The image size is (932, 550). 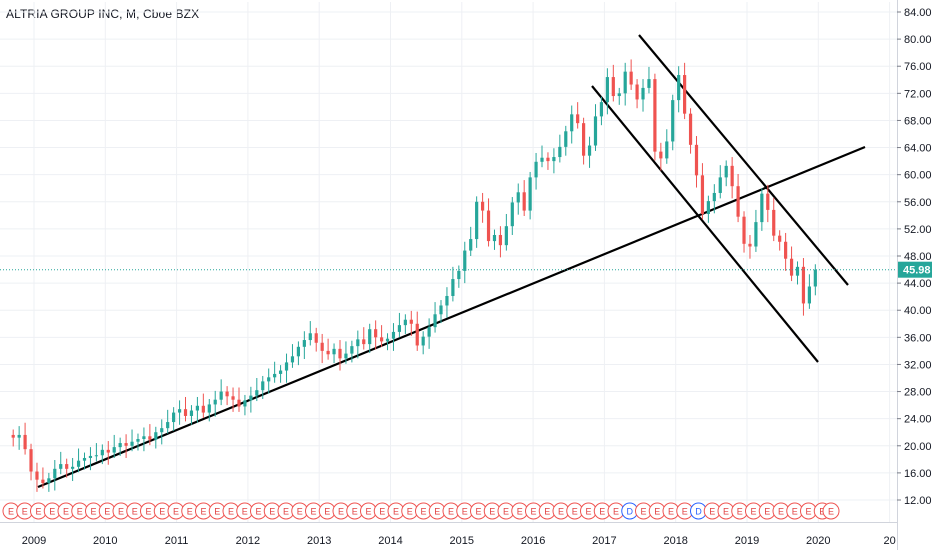 I want to click on time-tick-label: 20, so click(x=889, y=541).